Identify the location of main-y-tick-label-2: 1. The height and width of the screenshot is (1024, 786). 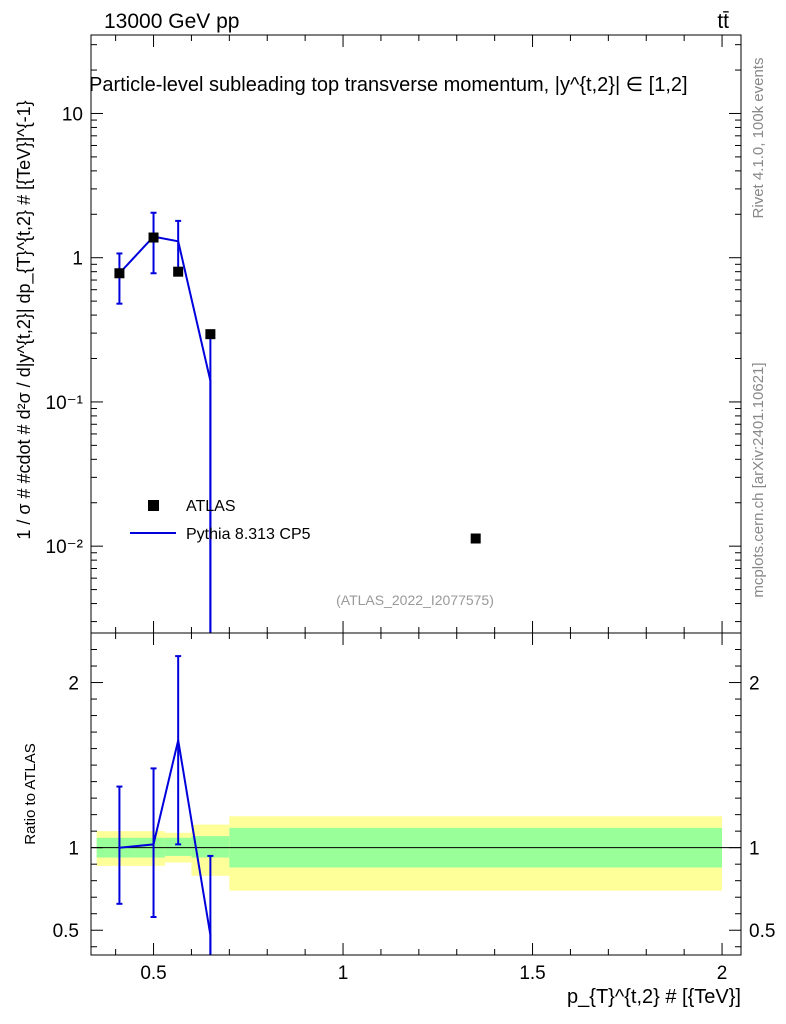
(77, 259).